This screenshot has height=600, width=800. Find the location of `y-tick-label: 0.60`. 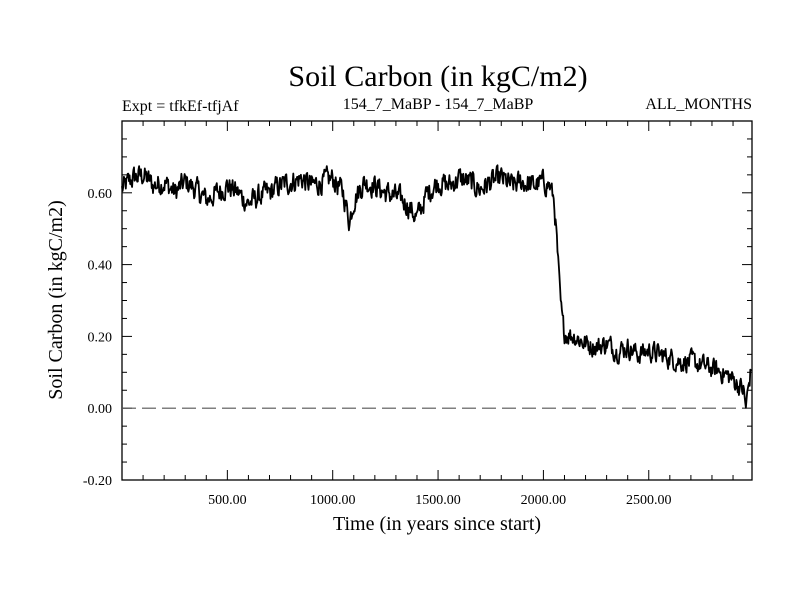

y-tick-label: 0.60 is located at coordinates (100, 194).